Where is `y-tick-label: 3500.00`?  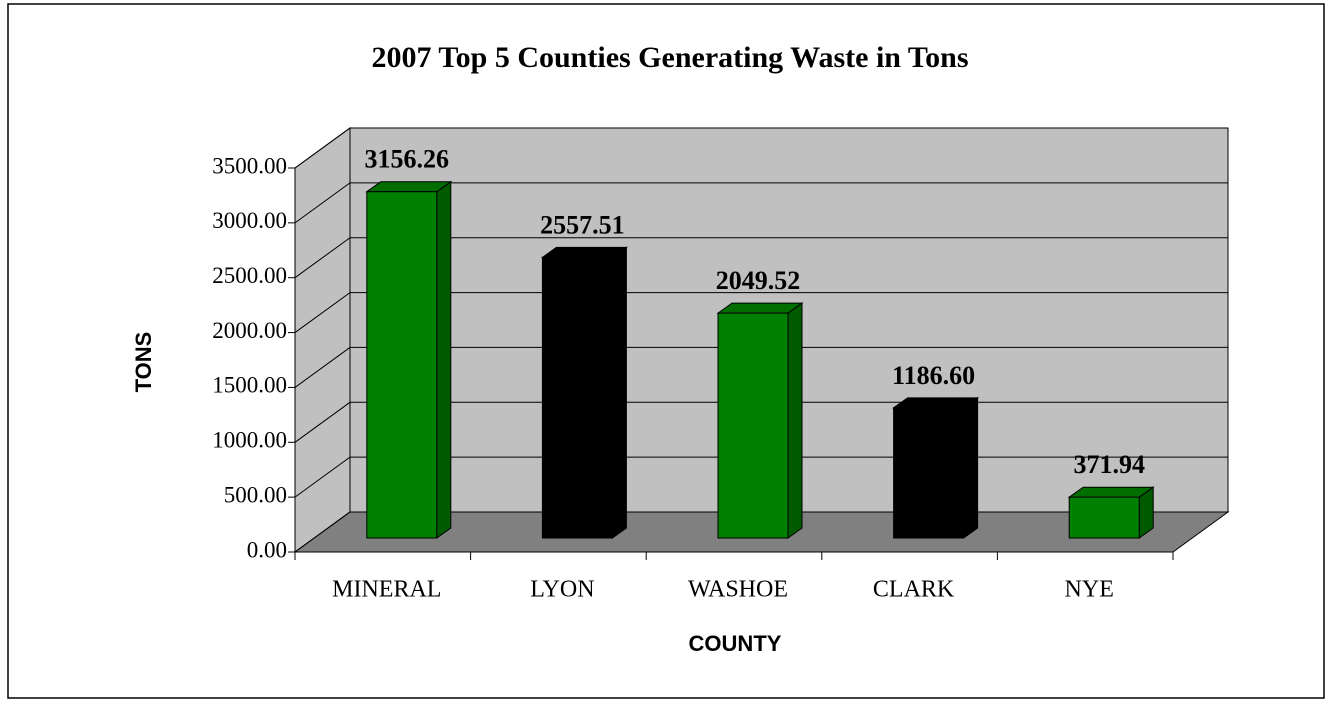
y-tick-label: 3500.00 is located at coordinates (249, 165).